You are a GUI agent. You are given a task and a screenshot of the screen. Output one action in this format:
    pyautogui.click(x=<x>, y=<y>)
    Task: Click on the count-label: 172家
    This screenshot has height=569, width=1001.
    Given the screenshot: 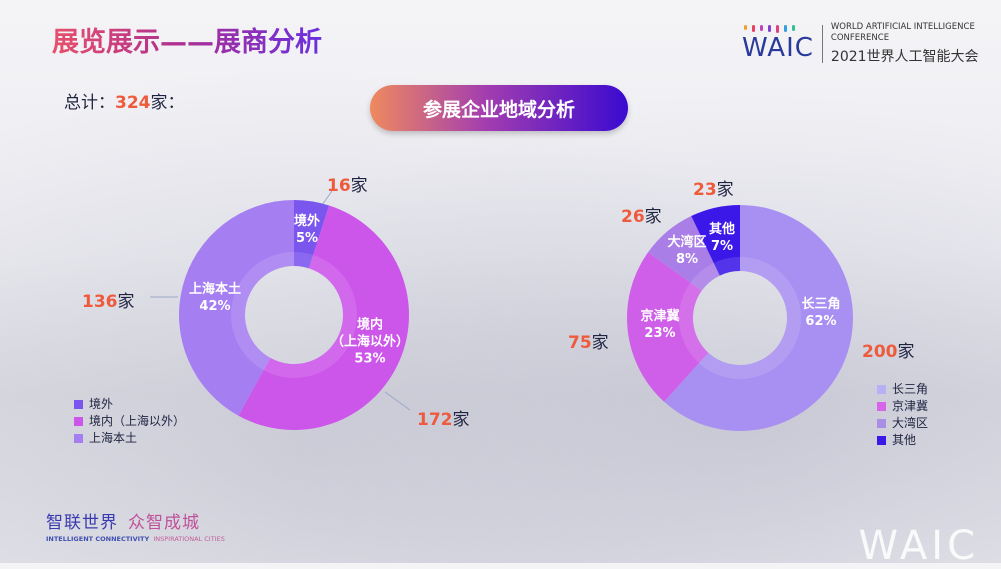 What is the action you would take?
    pyautogui.click(x=443, y=420)
    